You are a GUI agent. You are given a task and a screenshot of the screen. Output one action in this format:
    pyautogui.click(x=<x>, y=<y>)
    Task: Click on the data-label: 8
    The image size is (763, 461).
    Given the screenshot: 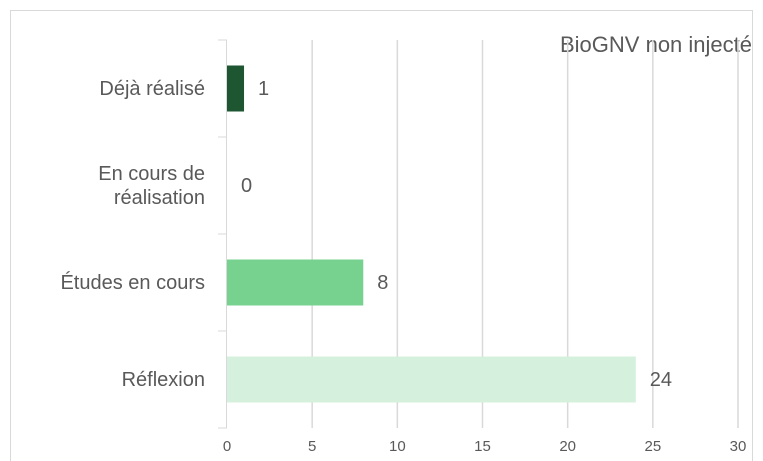 What is the action you would take?
    pyautogui.click(x=382, y=283)
    